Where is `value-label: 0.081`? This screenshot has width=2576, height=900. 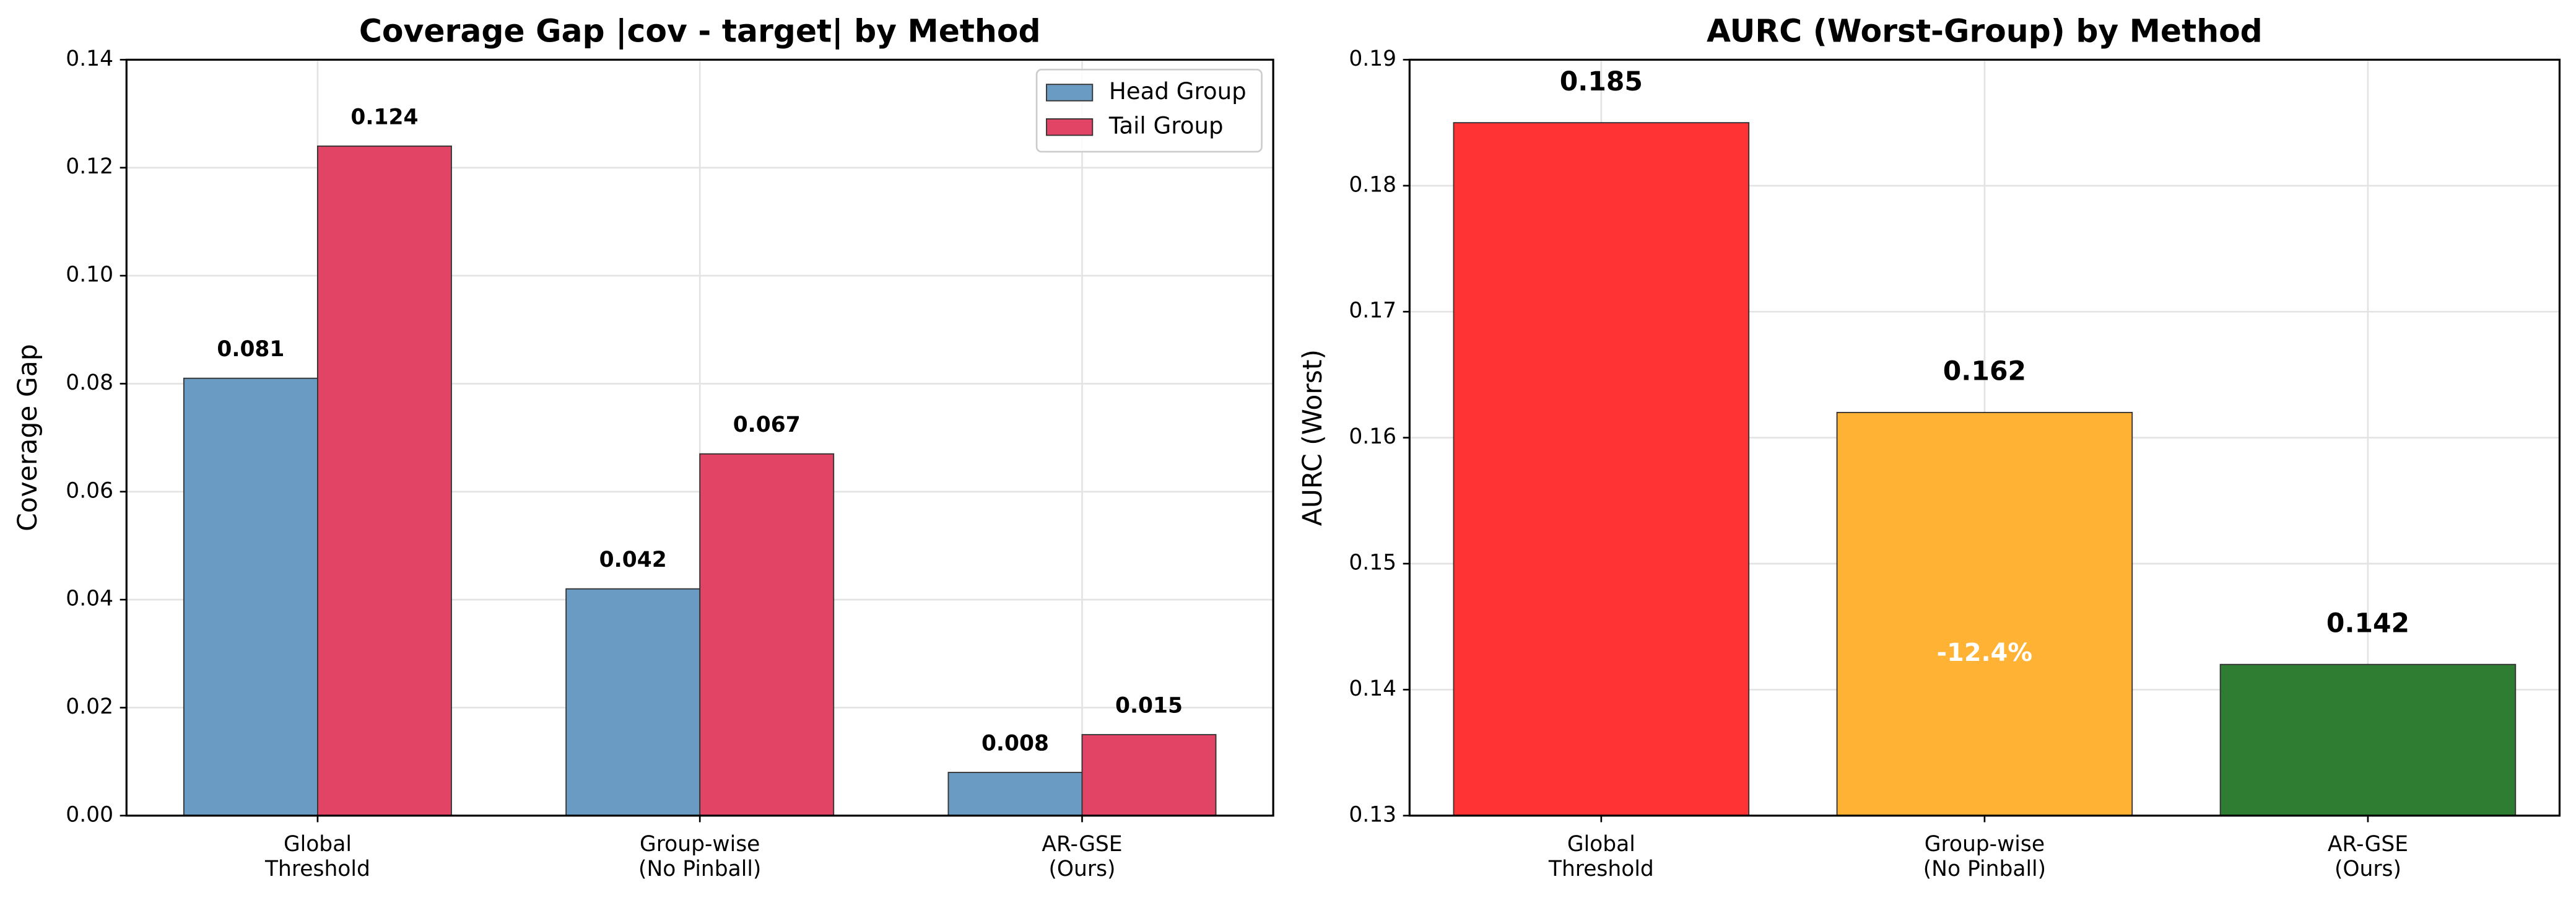 value-label: 0.081 is located at coordinates (250, 349).